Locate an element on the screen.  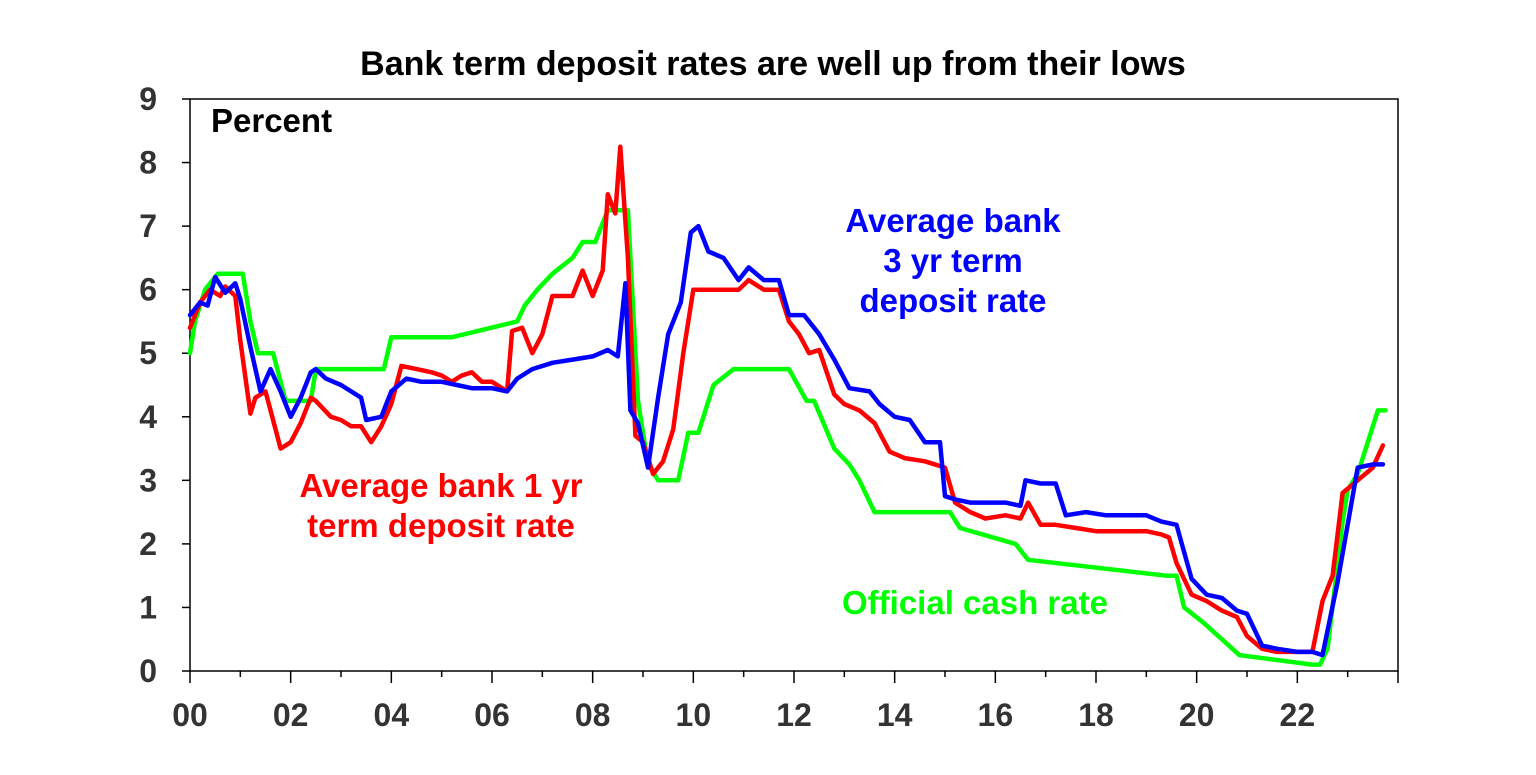
y-tick-label: 7 is located at coordinates (148, 226).